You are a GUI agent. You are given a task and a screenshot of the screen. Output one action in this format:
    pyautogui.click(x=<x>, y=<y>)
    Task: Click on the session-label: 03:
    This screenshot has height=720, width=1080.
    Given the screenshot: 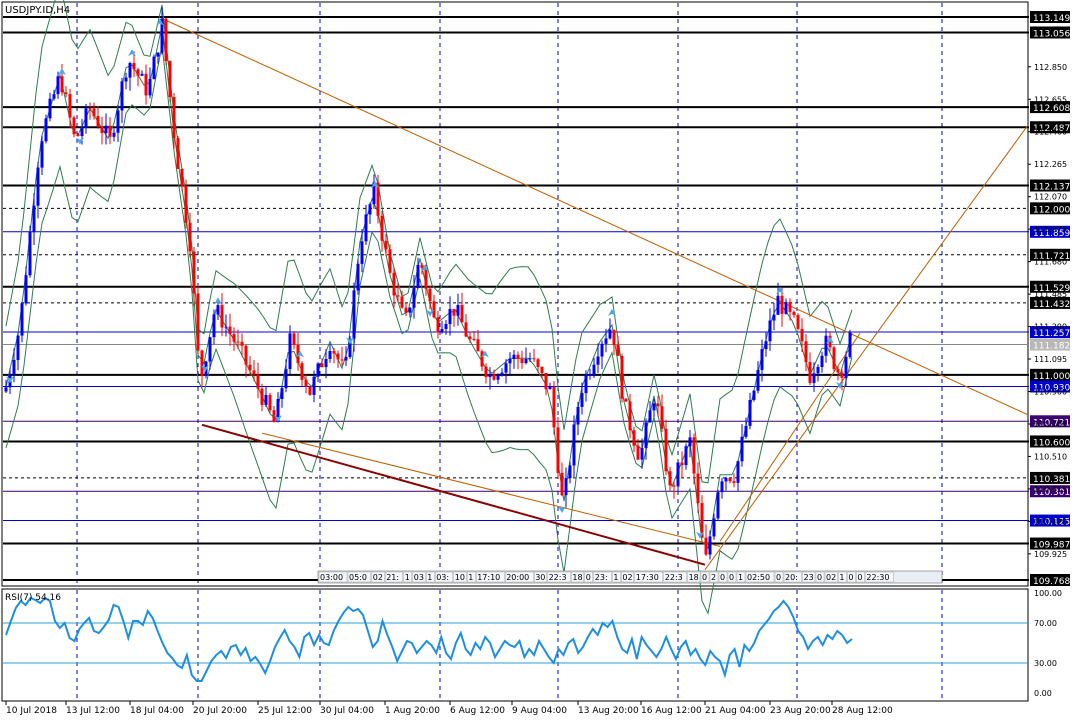 What is the action you would take?
    pyautogui.click(x=442, y=577)
    